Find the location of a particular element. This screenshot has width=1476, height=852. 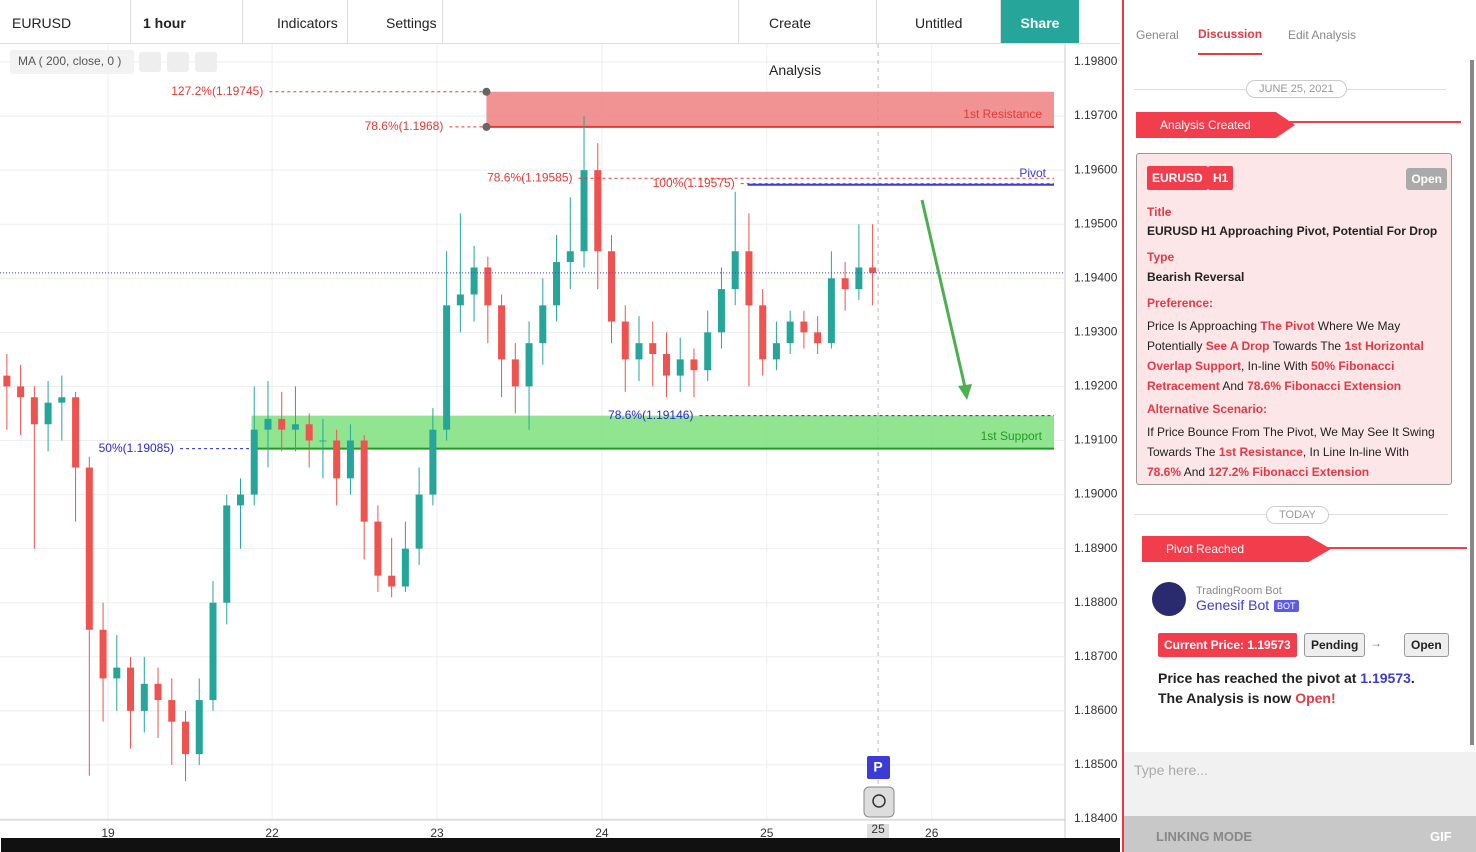

ribbon-line is located at coordinates (1298, 122).